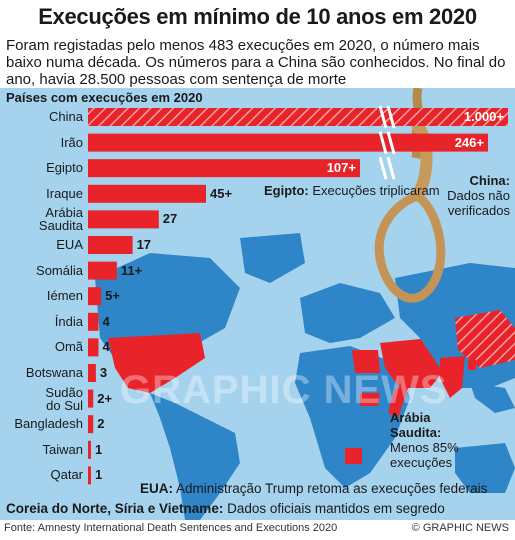  What do you see at coordinates (366, 361) in the screenshot?
I see `map-egypt` at bounding box center [366, 361].